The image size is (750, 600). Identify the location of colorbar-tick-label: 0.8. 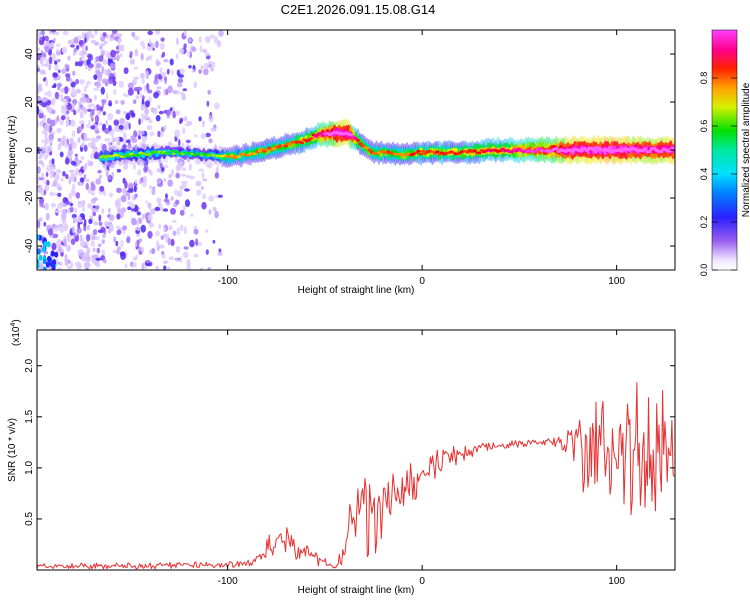
(704, 78).